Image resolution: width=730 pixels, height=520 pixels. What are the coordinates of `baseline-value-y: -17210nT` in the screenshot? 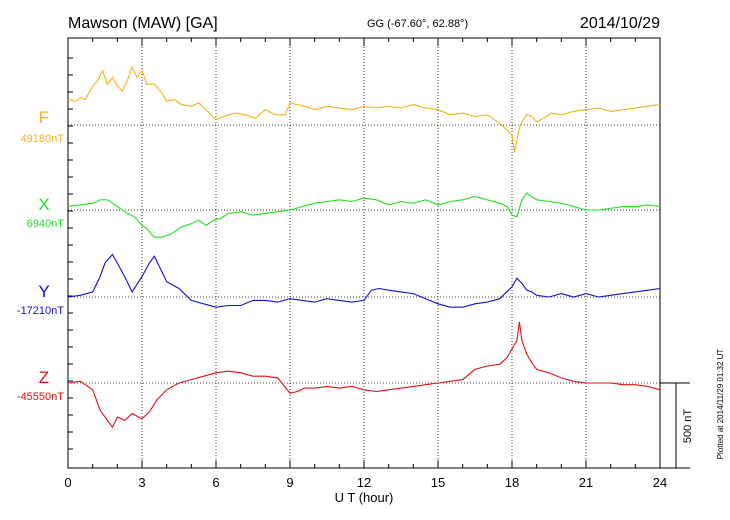 It's located at (40, 311).